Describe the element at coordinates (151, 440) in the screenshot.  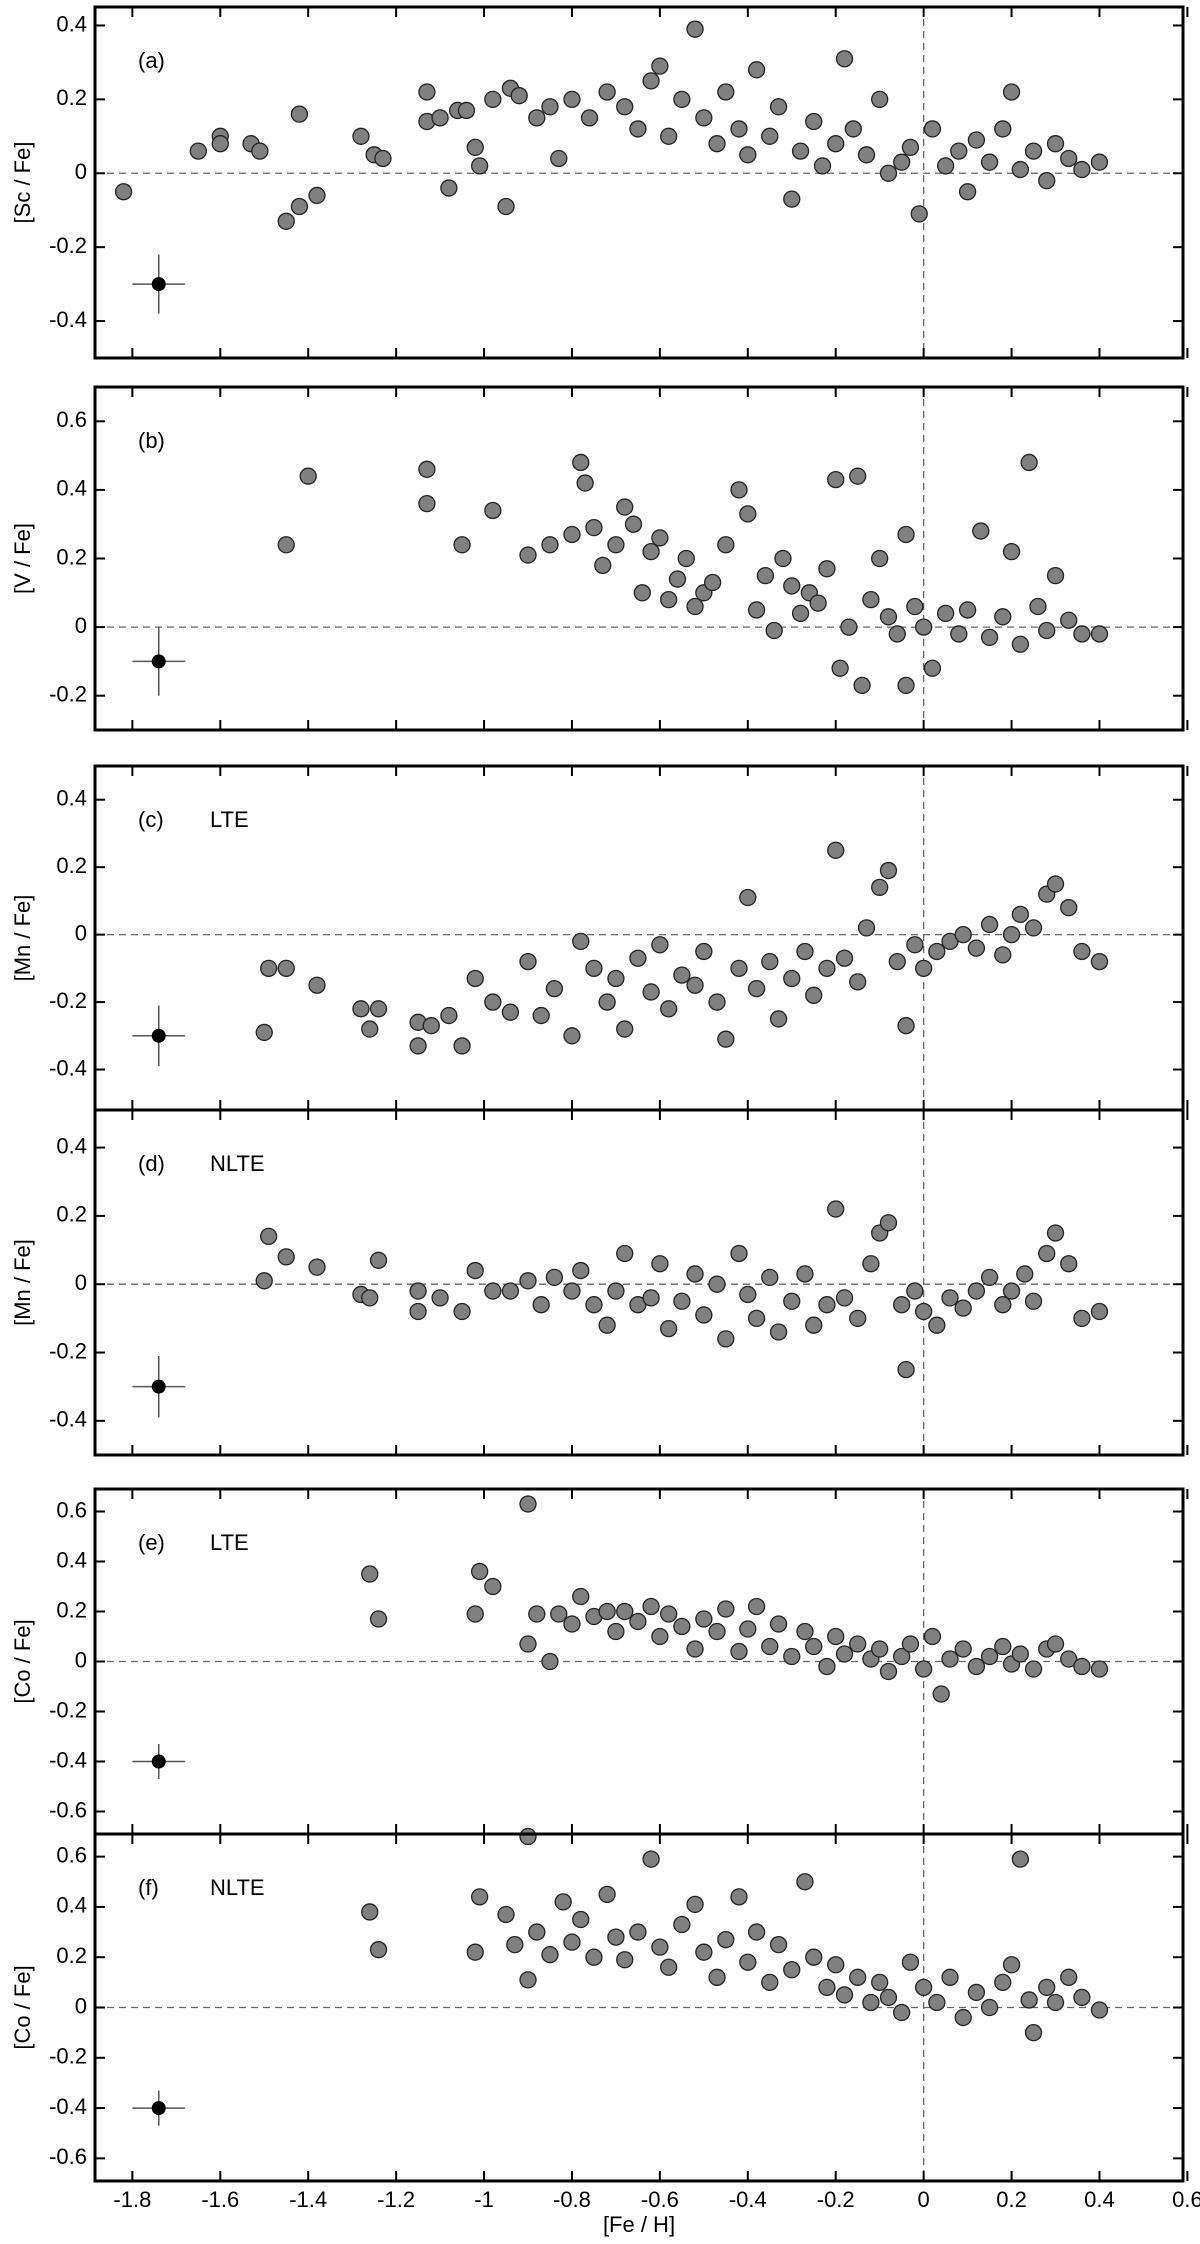
I see `panel-label: (b)` at that location.